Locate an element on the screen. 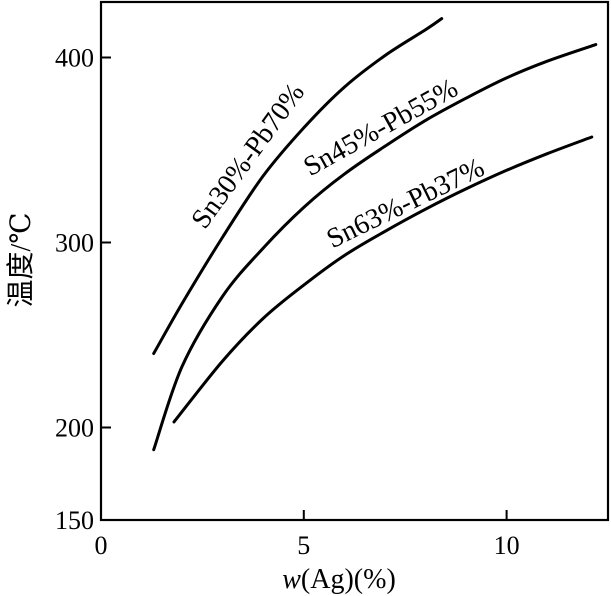 The width and height of the screenshot is (611, 596). x-axis-label-unit: (Ag)(%) is located at coordinates (348, 579).